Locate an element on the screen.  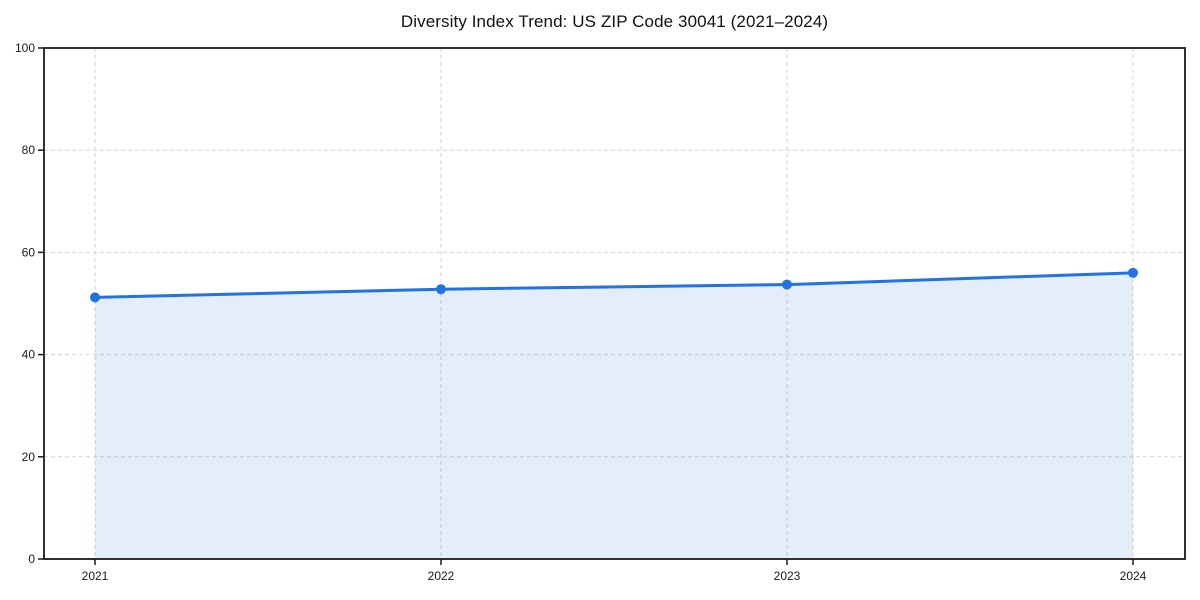
y-tick-label: 60 is located at coordinates (29, 252).